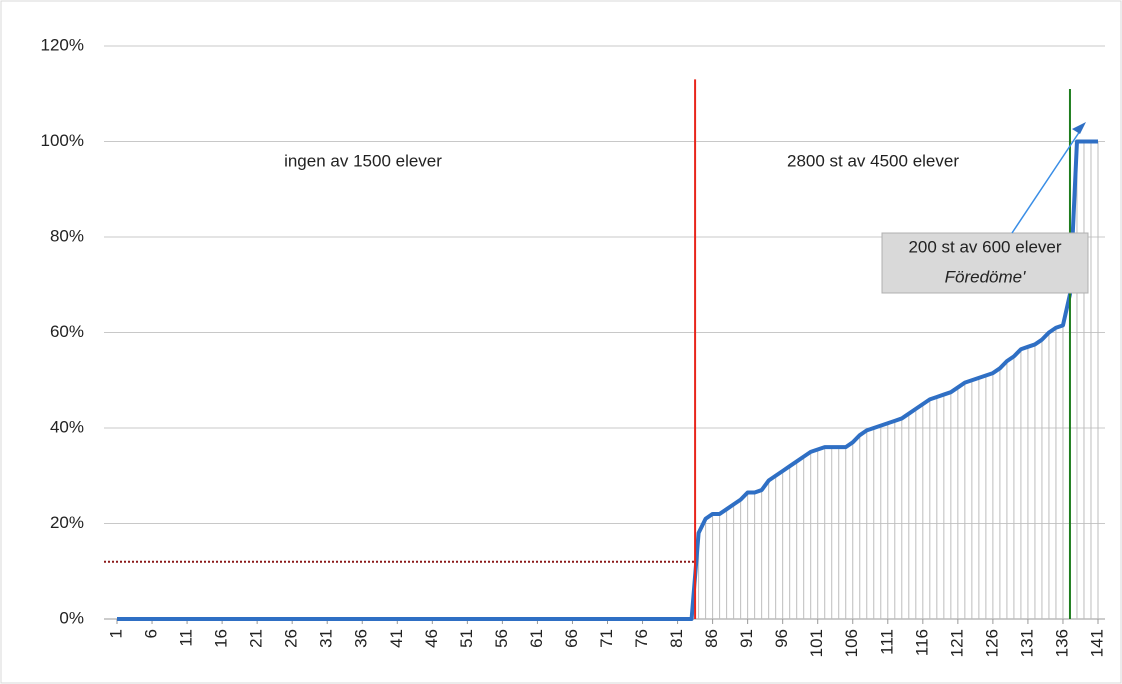  What do you see at coordinates (991, 643) in the screenshot?
I see `x-tick-label: 126` at bounding box center [991, 643].